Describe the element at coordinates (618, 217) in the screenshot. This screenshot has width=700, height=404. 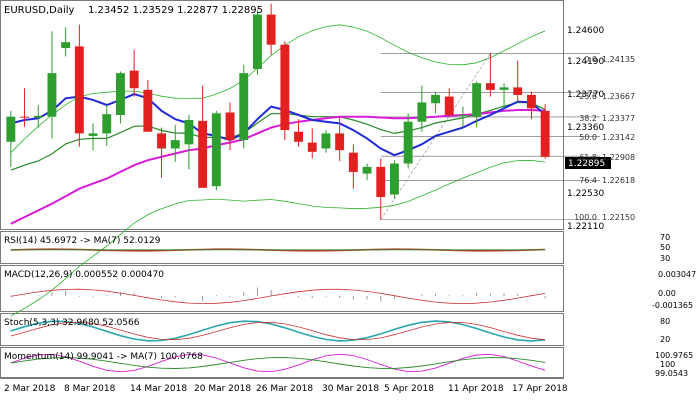
I see `fib-value: 1.22150` at that location.